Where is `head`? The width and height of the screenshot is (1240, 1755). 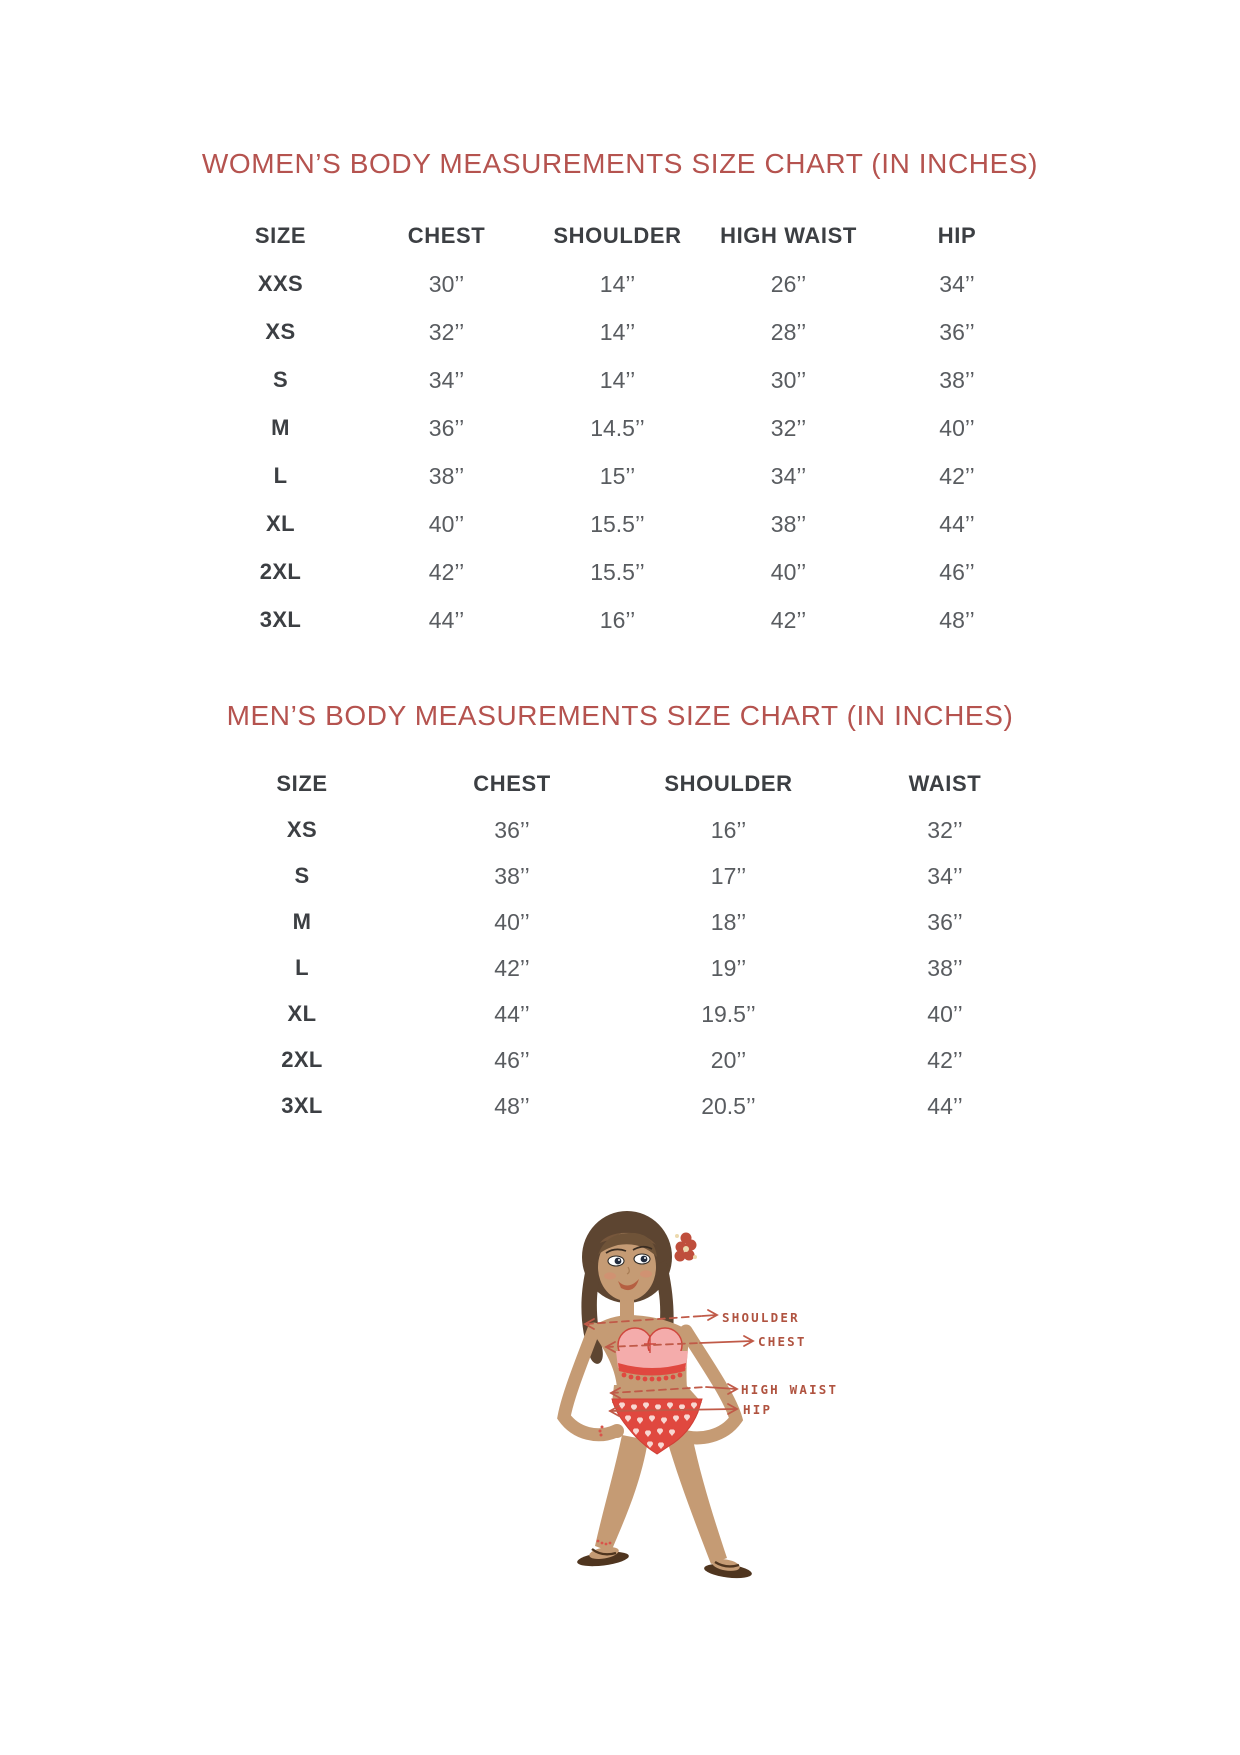 head is located at coordinates (647, 1274).